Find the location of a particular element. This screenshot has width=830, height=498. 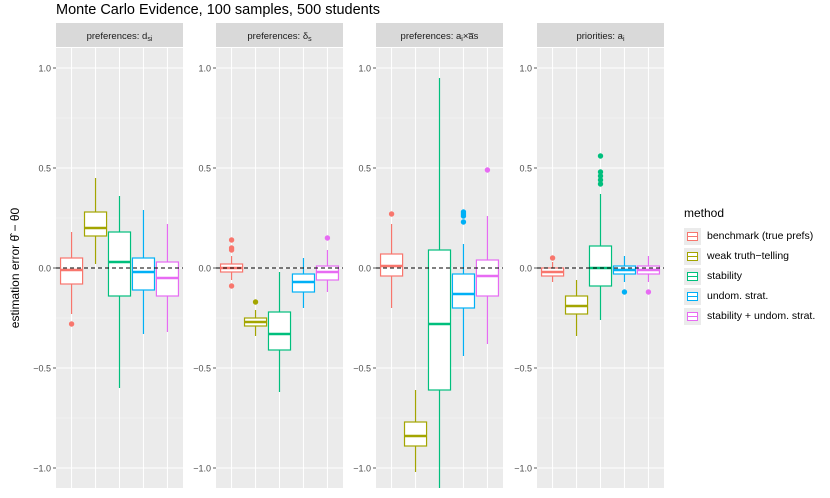

y-axis-label: estimation error θ̂ − θ0 is located at coordinates (15, 267).